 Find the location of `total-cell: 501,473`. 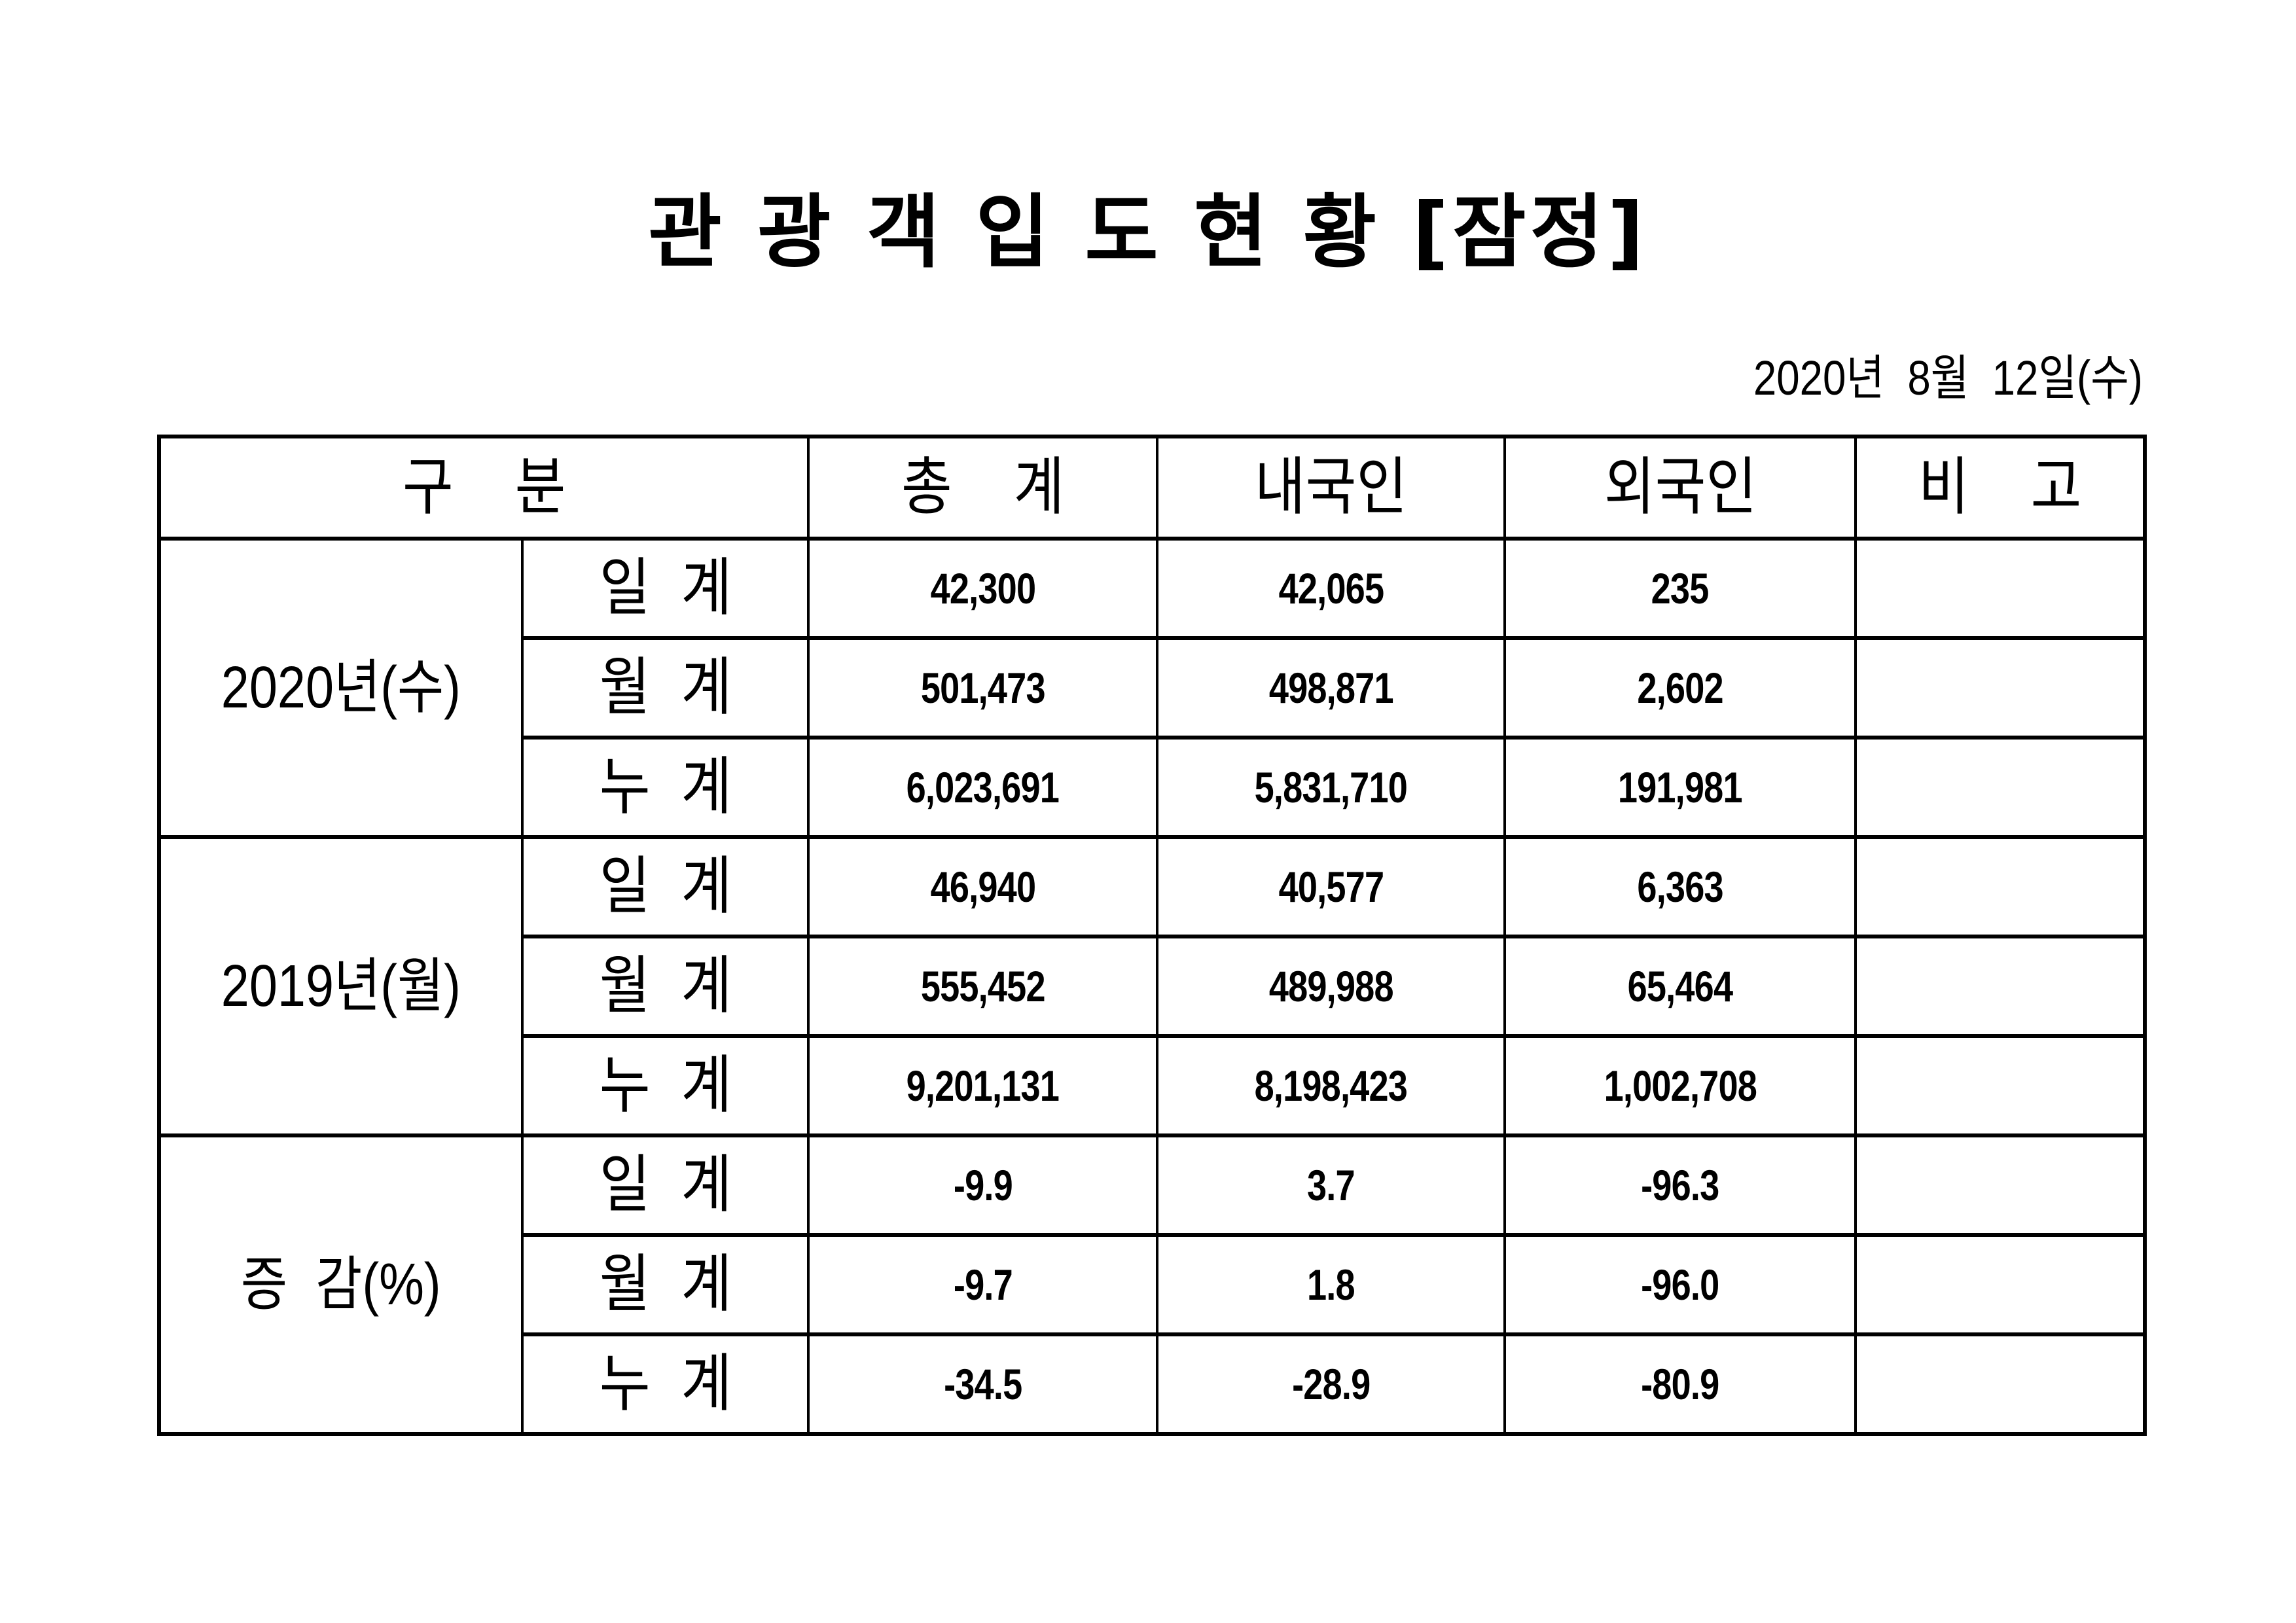

total-cell: 501,473 is located at coordinates (983, 688).